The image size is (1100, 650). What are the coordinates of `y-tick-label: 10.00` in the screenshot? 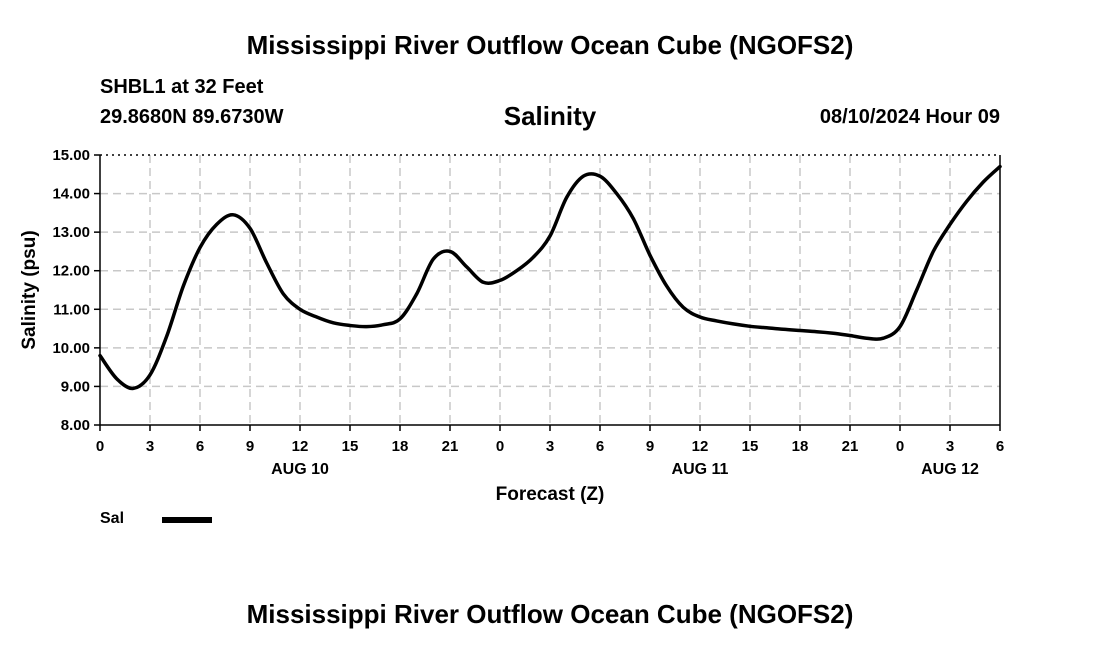 It's located at (71, 348).